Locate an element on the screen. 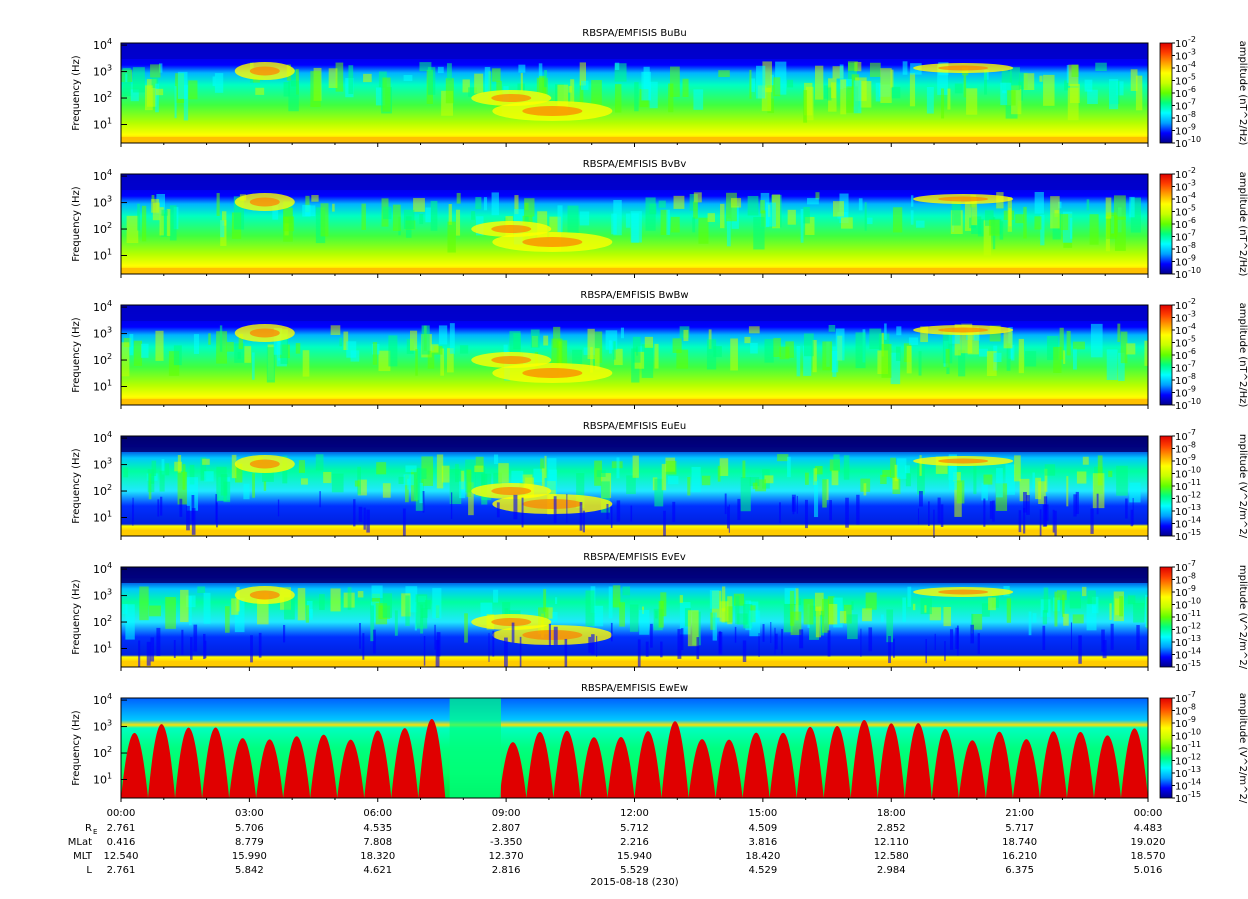 Image resolution: width=1248 pixels, height=899 pixels. ephemeris-value: 2.761 is located at coordinates (121, 870).